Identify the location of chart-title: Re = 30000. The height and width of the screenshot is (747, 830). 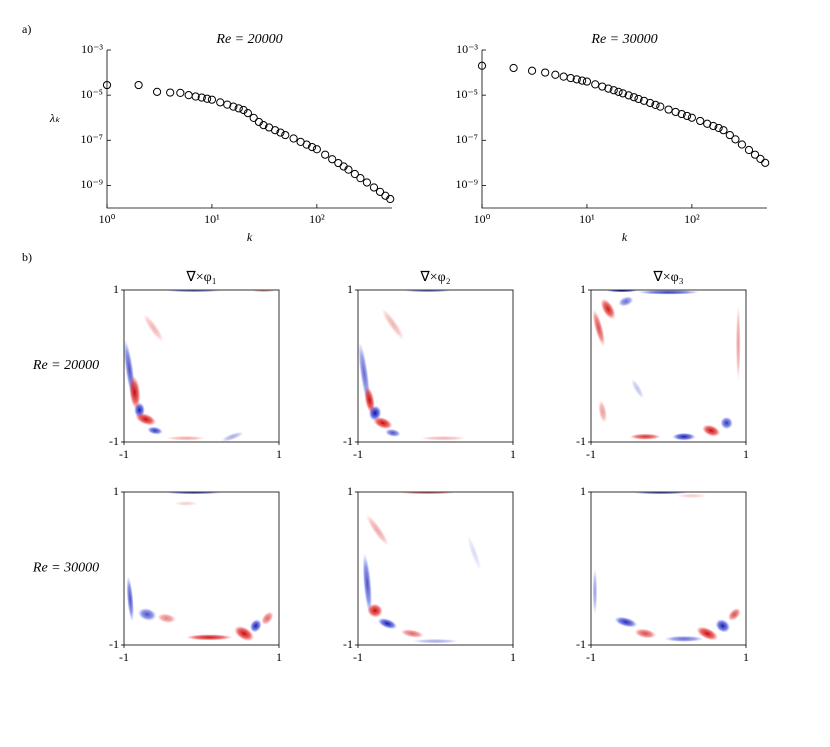
(623, 39).